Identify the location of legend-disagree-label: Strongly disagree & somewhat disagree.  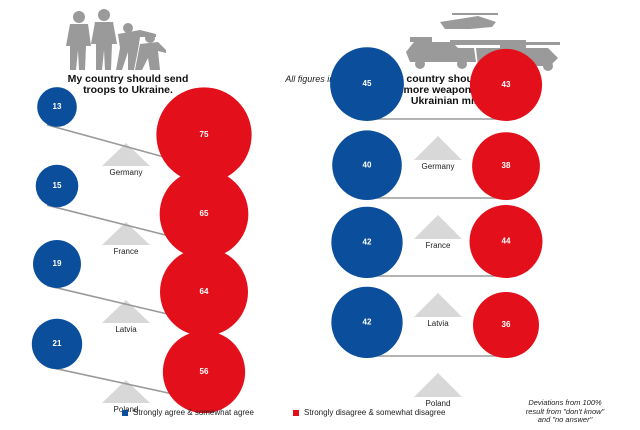
(375, 412).